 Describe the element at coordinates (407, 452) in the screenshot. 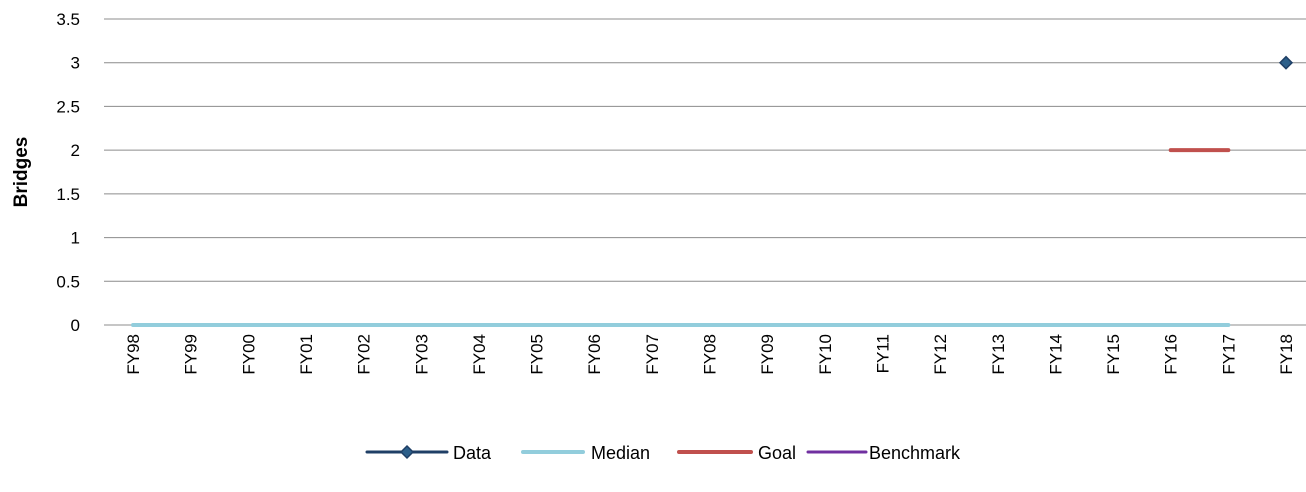

I see `legend-marker` at that location.